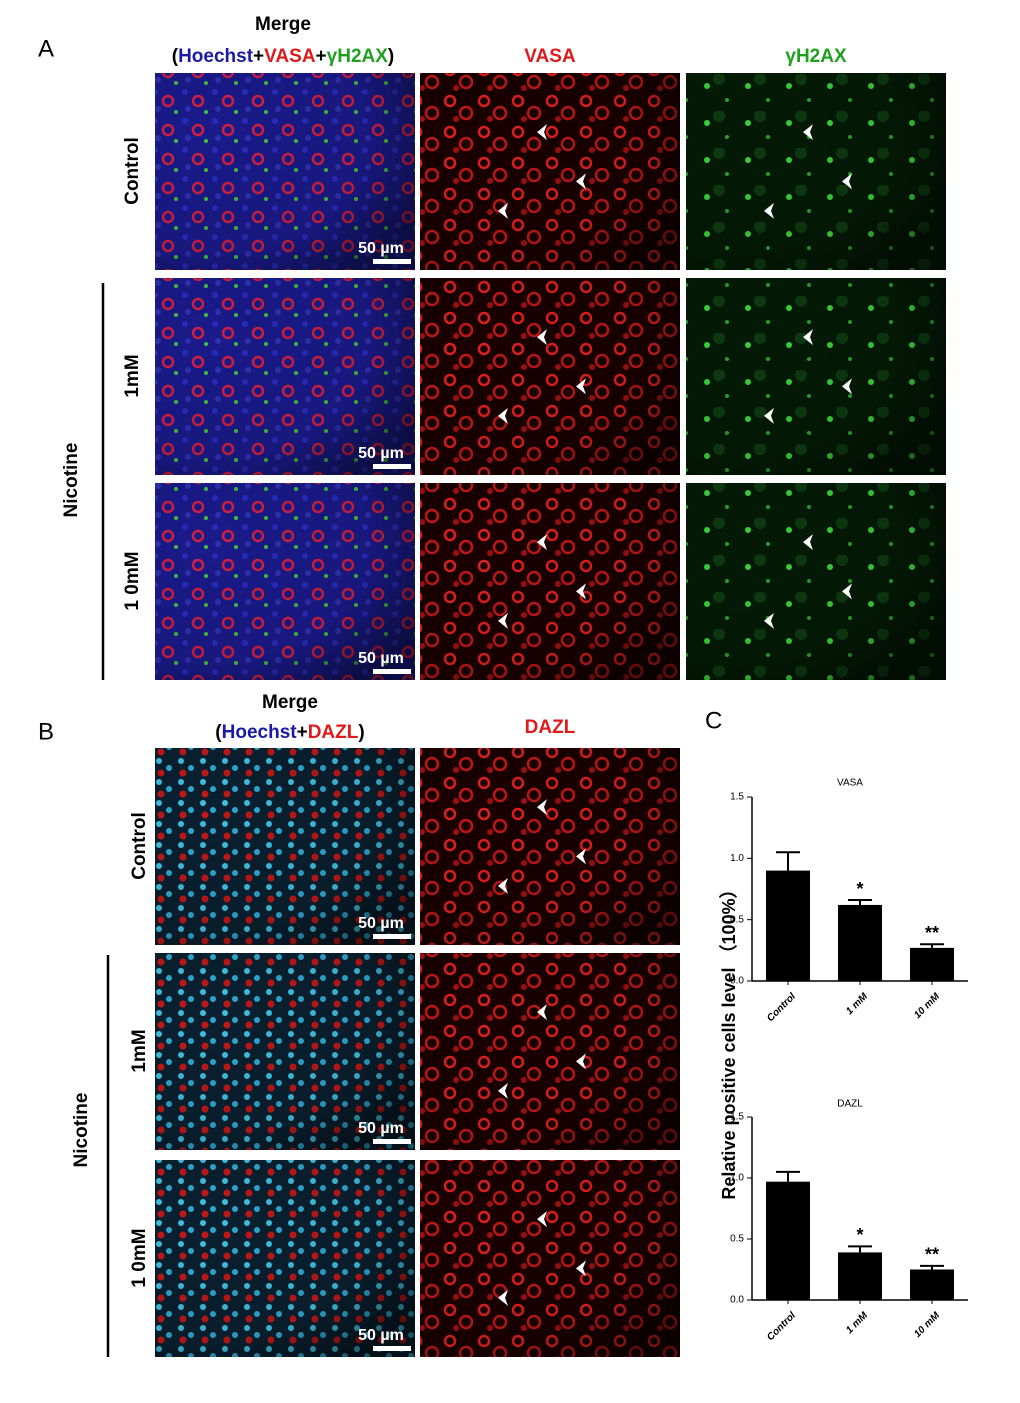  Describe the element at coordinates (358, 56) in the screenshot. I see `legend-segment: γH2AX` at that location.